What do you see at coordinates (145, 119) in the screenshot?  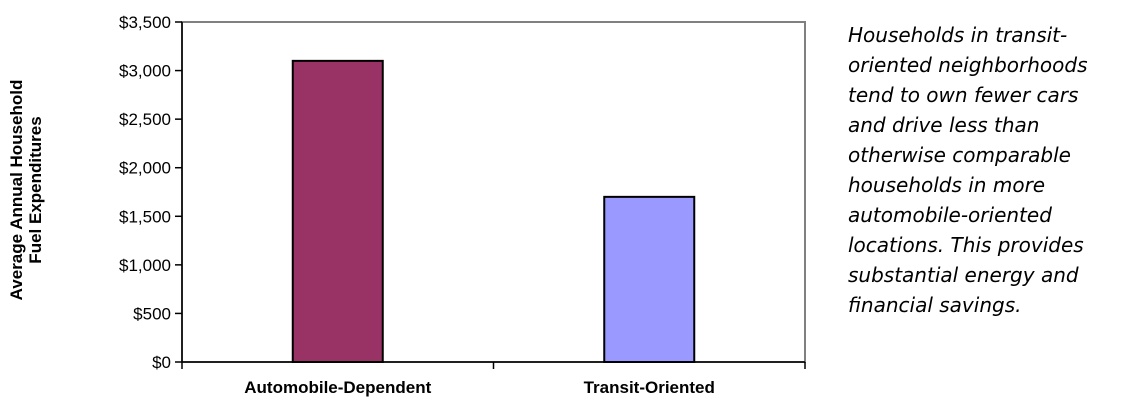 I see `y-tick-label: $2,500` at bounding box center [145, 119].